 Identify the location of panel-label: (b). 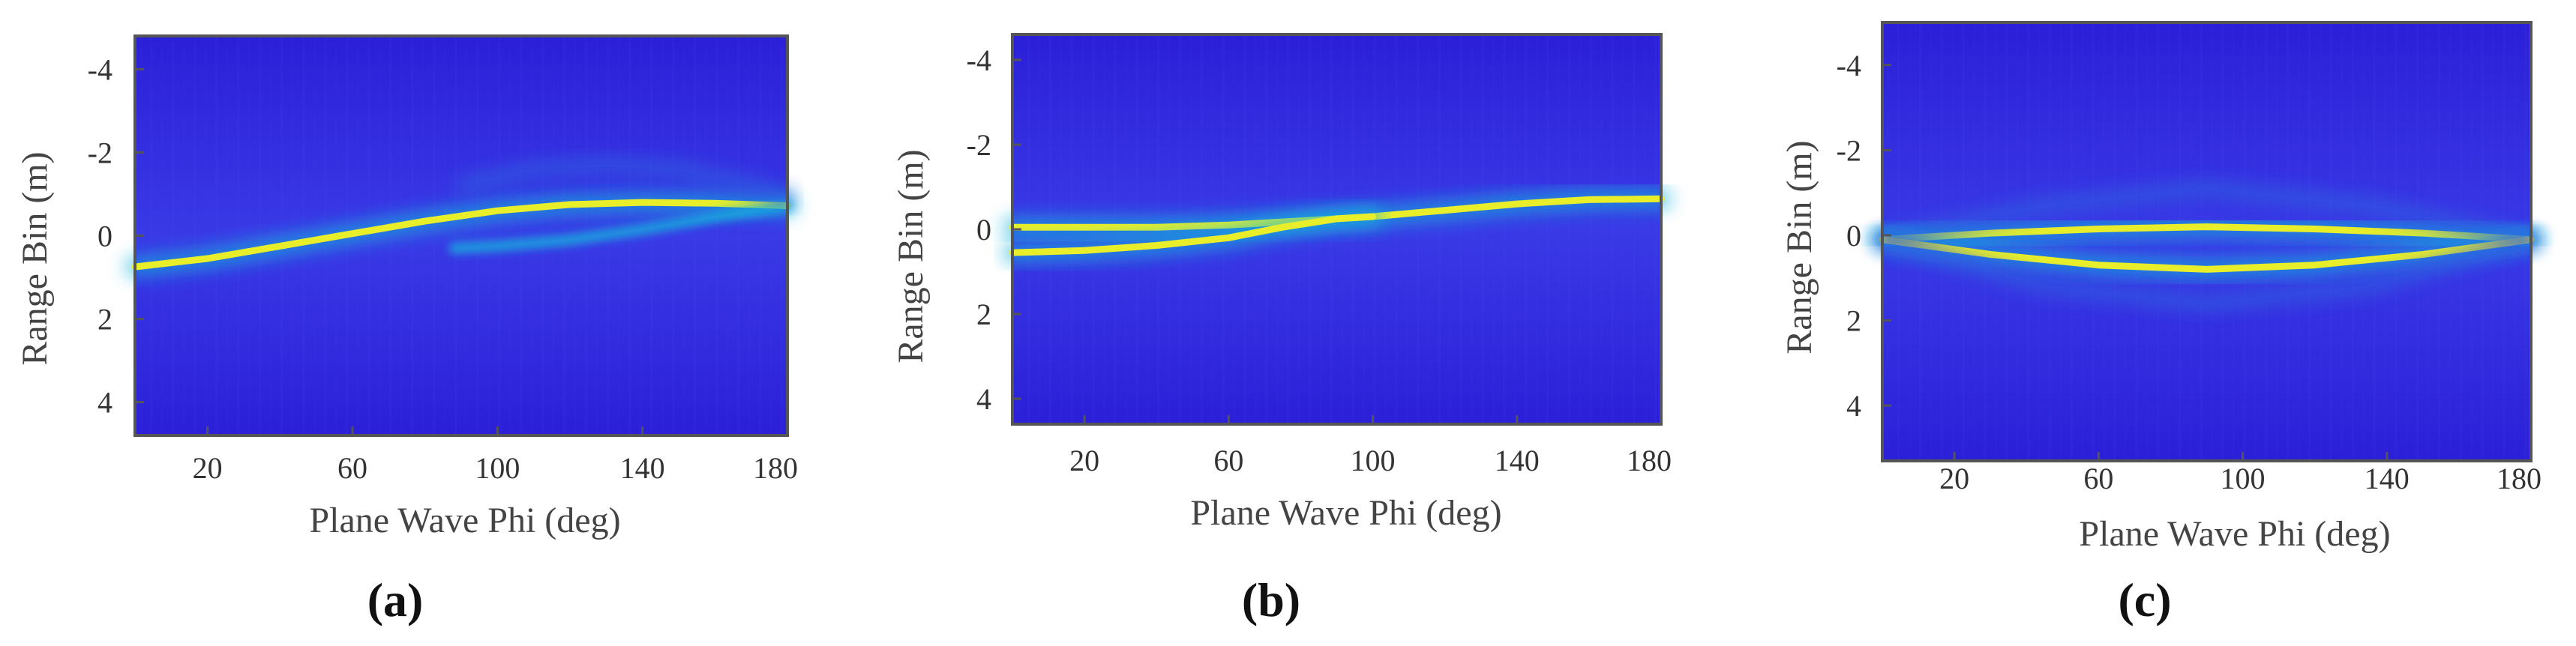
(1271, 600).